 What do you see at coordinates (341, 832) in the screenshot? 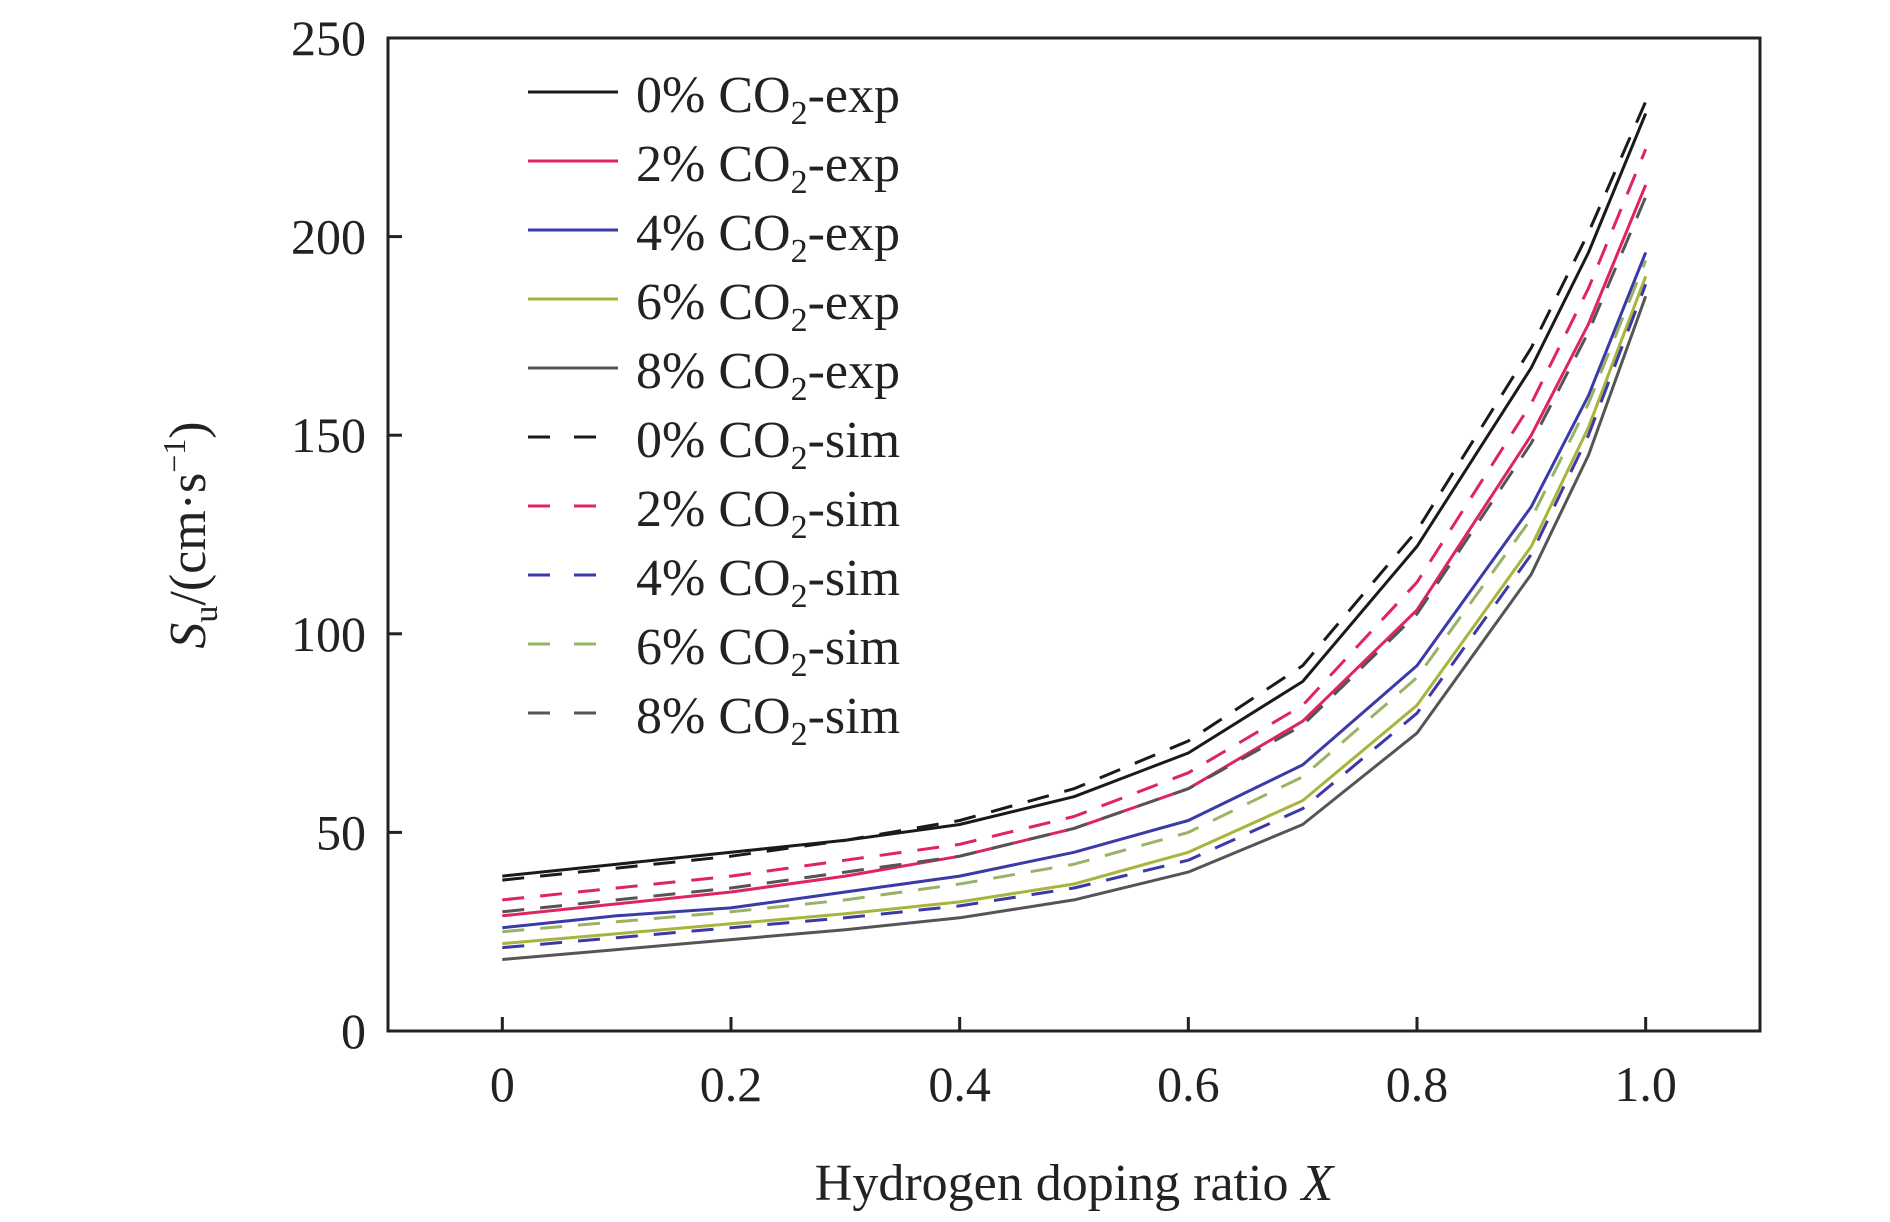
I see `y-tick-label: 50` at bounding box center [341, 832].